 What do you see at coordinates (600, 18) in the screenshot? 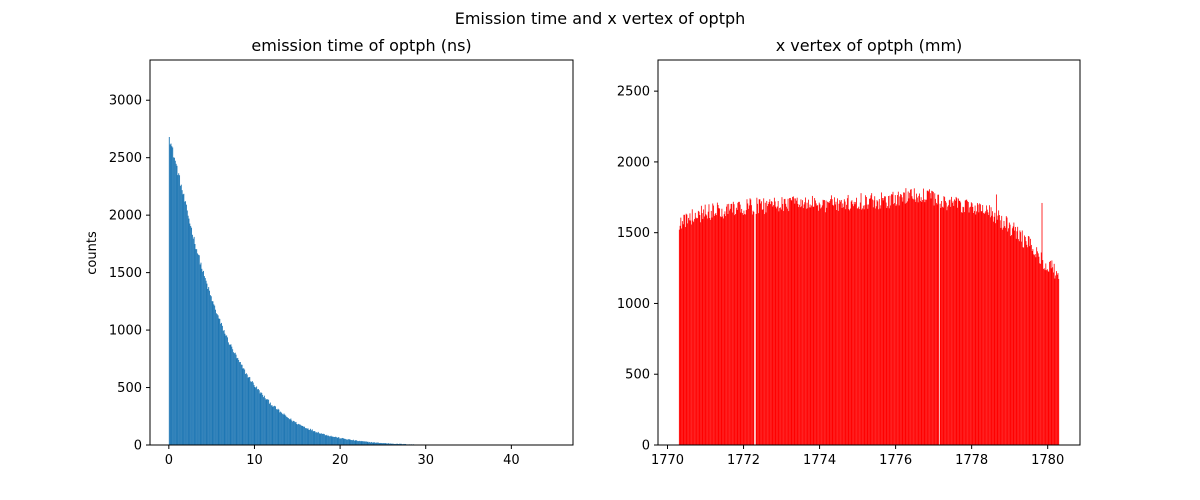
I see `figure-suptitle: Emission time and x vertex of optph` at bounding box center [600, 18].